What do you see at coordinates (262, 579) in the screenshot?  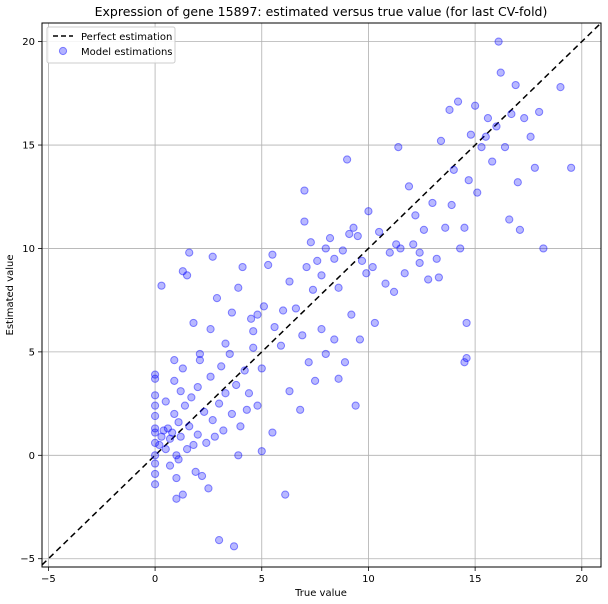 I see `x-tick-label: 5` at bounding box center [262, 579].